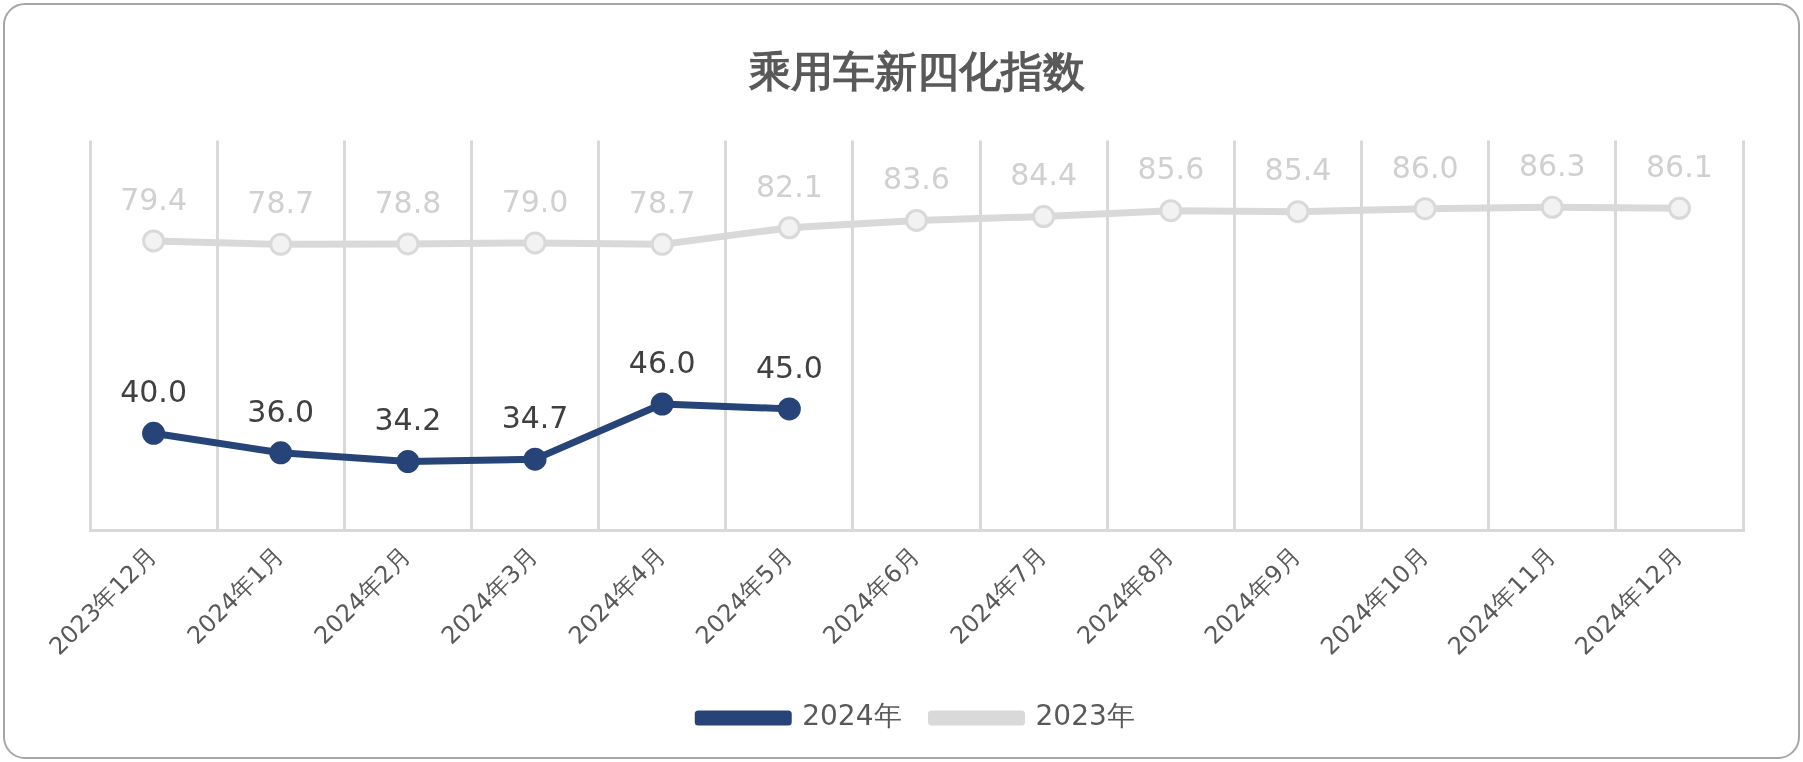  Describe the element at coordinates (662, 362) in the screenshot. I see `data-label: 46.0` at that location.